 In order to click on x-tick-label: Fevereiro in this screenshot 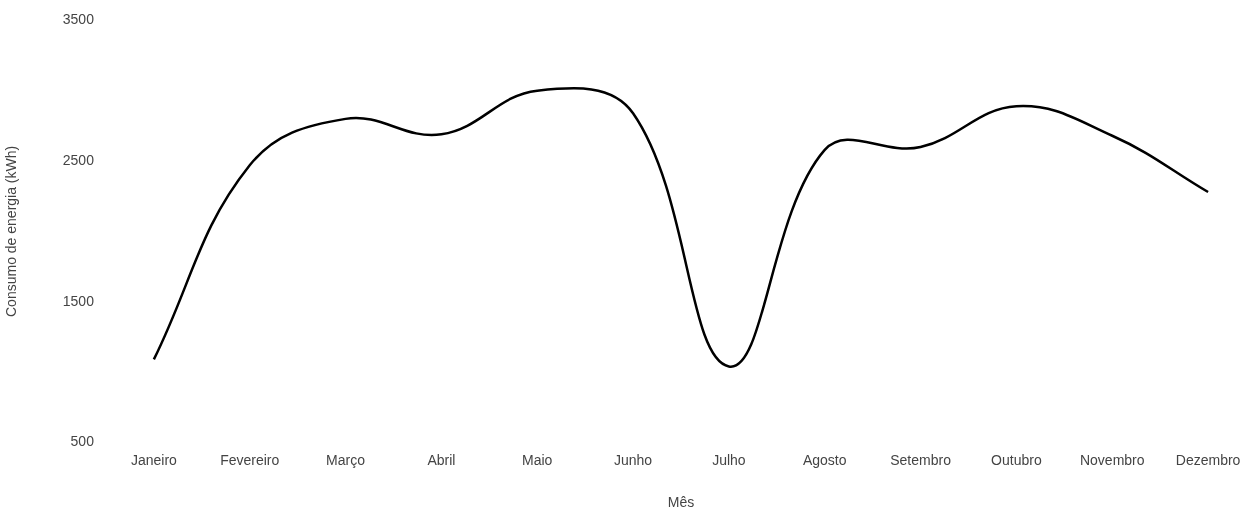, I will do `click(250, 459)`.